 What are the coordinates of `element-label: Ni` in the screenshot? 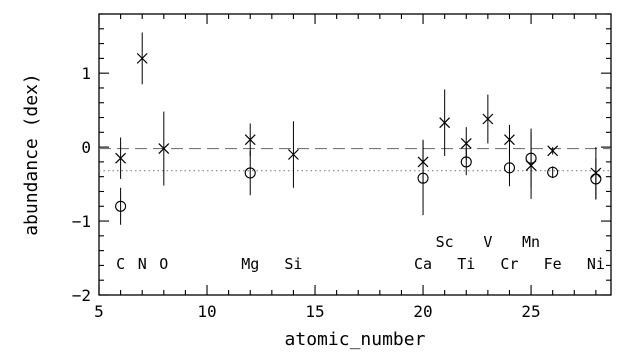 It's located at (596, 264).